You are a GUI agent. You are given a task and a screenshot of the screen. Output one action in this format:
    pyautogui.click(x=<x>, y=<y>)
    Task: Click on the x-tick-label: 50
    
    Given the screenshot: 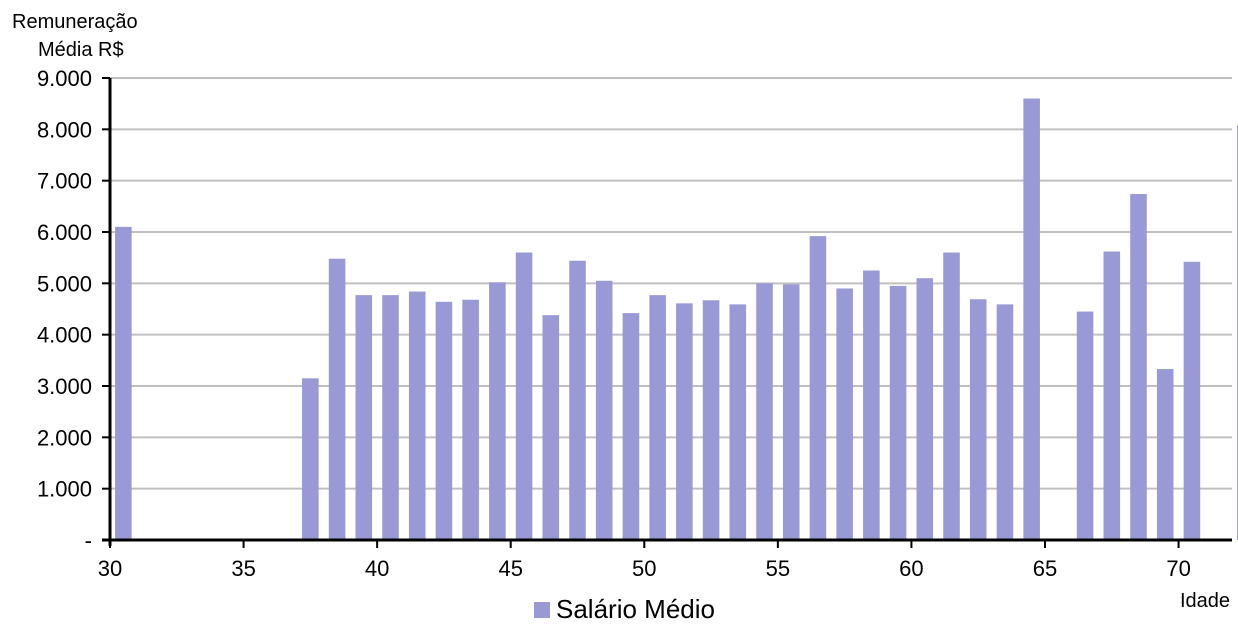 What is the action you would take?
    pyautogui.click(x=644, y=568)
    